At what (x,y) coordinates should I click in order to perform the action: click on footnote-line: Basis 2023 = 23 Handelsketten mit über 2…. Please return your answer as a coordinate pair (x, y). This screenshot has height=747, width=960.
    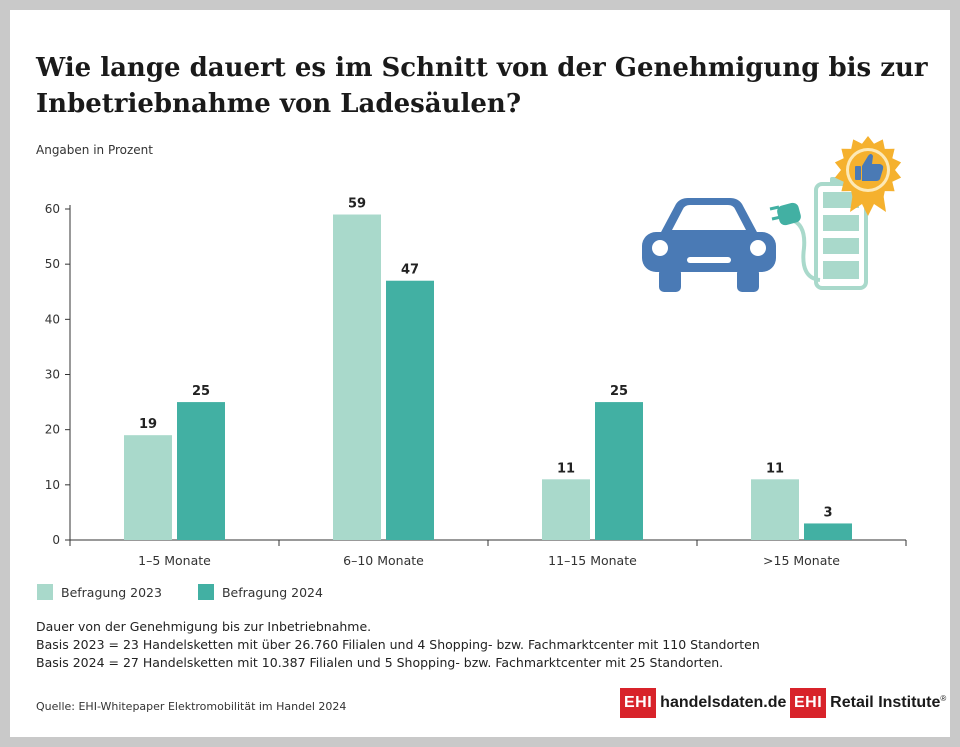
    Looking at the image, I should click on (398, 644).